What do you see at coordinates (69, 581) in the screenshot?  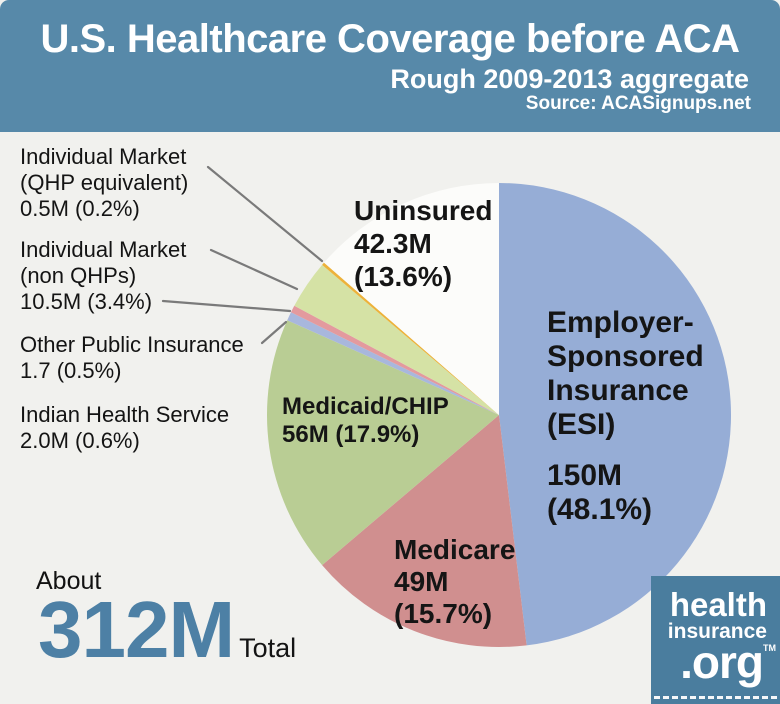 I see `total-prefix: About` at bounding box center [69, 581].